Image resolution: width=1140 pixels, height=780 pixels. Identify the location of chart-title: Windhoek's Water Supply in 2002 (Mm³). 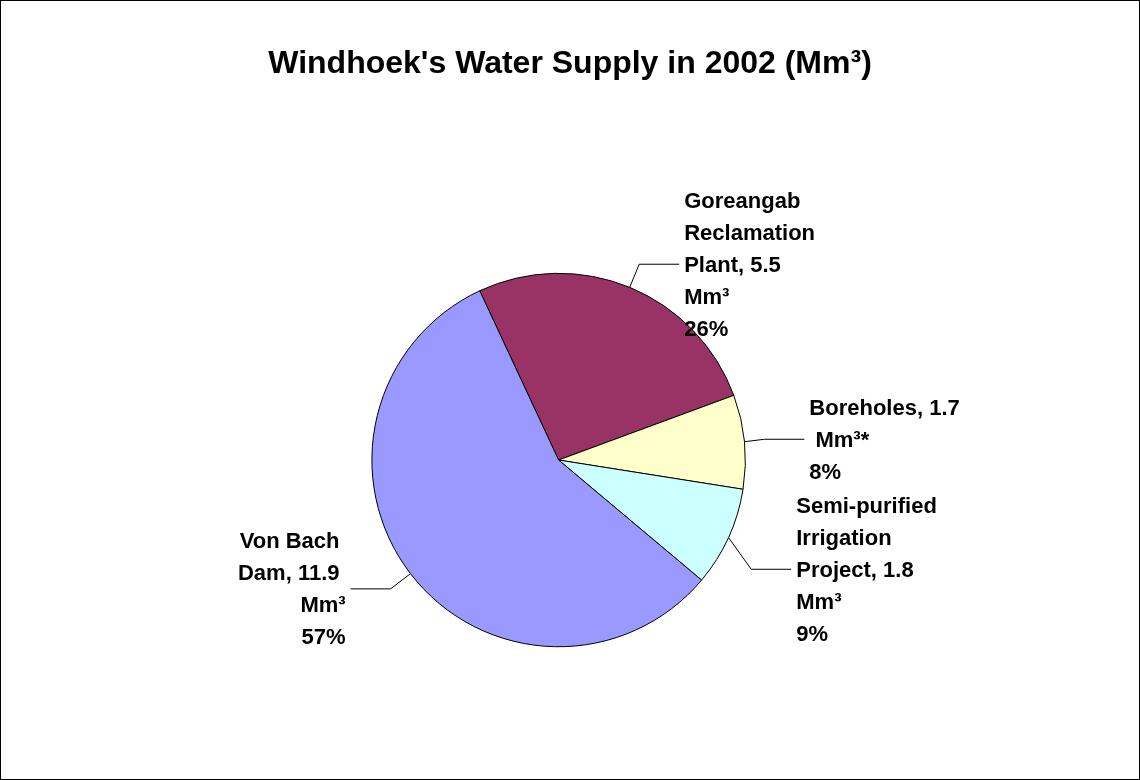
(570, 62).